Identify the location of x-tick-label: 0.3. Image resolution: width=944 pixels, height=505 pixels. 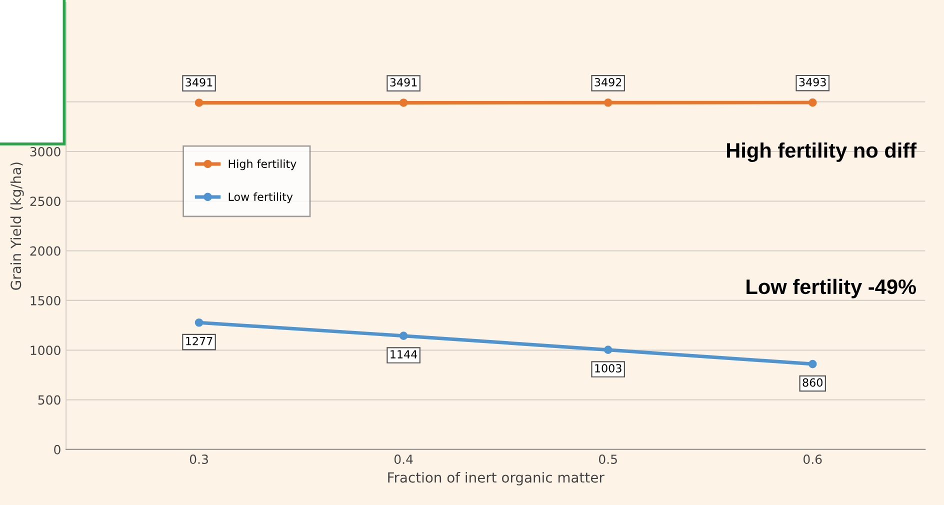
(199, 459).